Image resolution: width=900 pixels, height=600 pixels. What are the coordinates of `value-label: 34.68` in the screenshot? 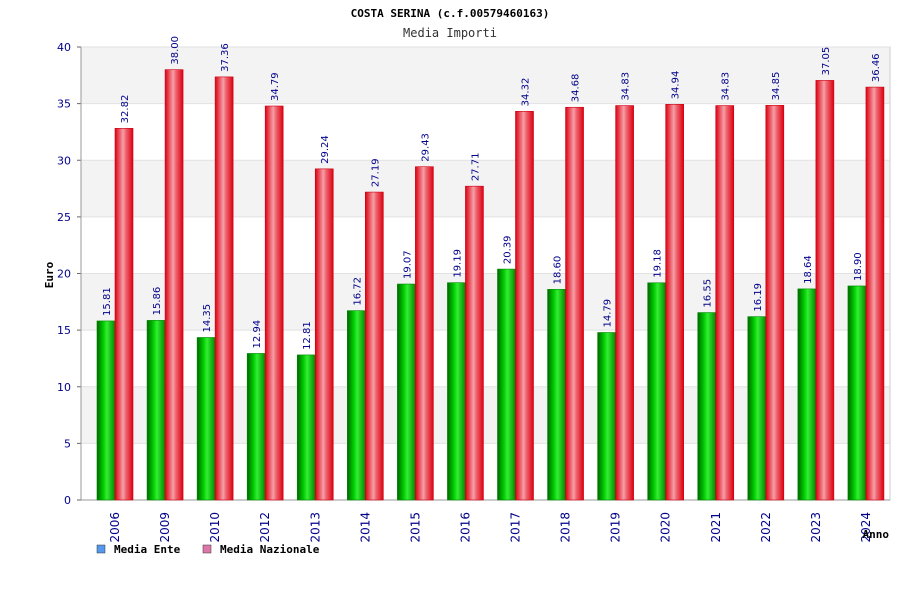 It's located at (576, 88).